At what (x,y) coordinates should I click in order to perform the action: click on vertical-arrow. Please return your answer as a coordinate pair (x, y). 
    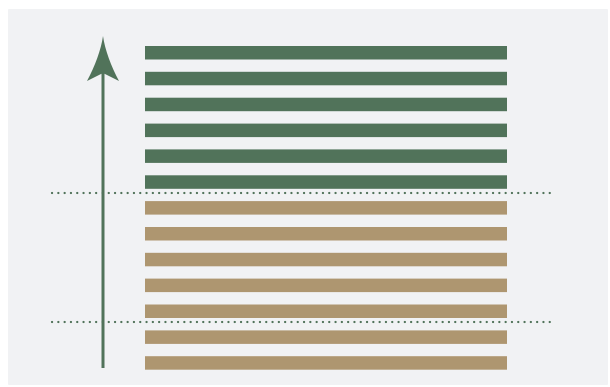
    Looking at the image, I should click on (103, 202).